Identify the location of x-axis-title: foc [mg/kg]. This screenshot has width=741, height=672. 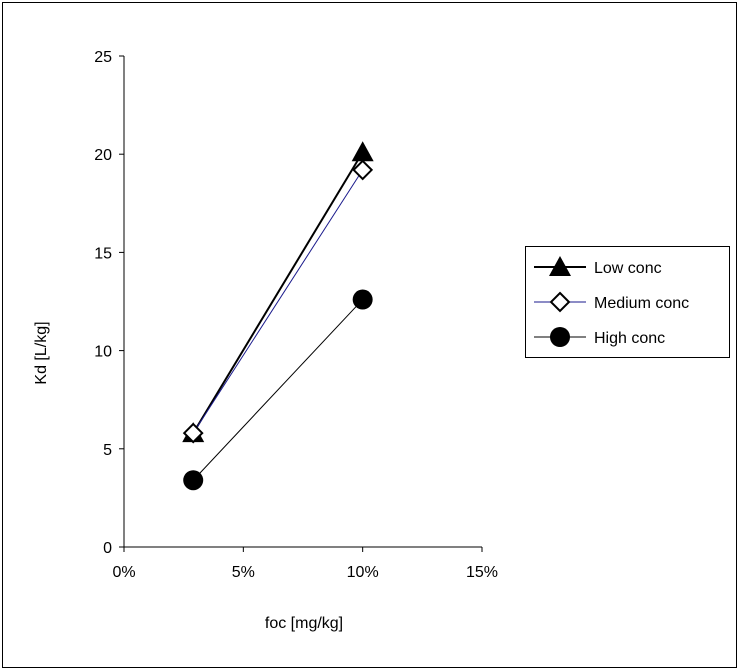
(304, 623).